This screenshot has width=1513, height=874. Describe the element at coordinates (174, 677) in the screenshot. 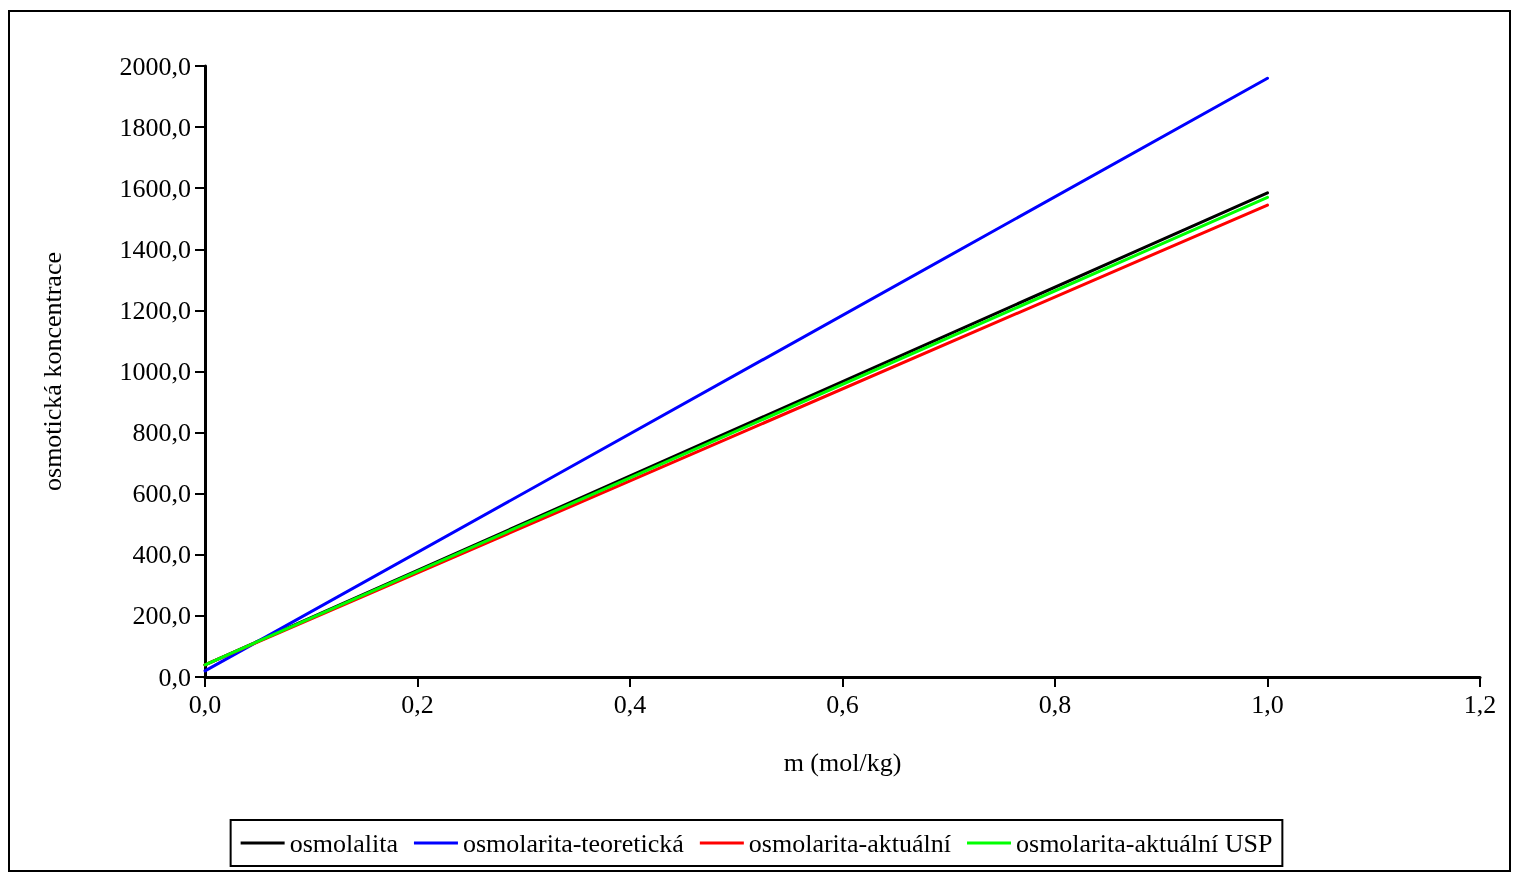

I see `y-tick-label: 0,0` at that location.